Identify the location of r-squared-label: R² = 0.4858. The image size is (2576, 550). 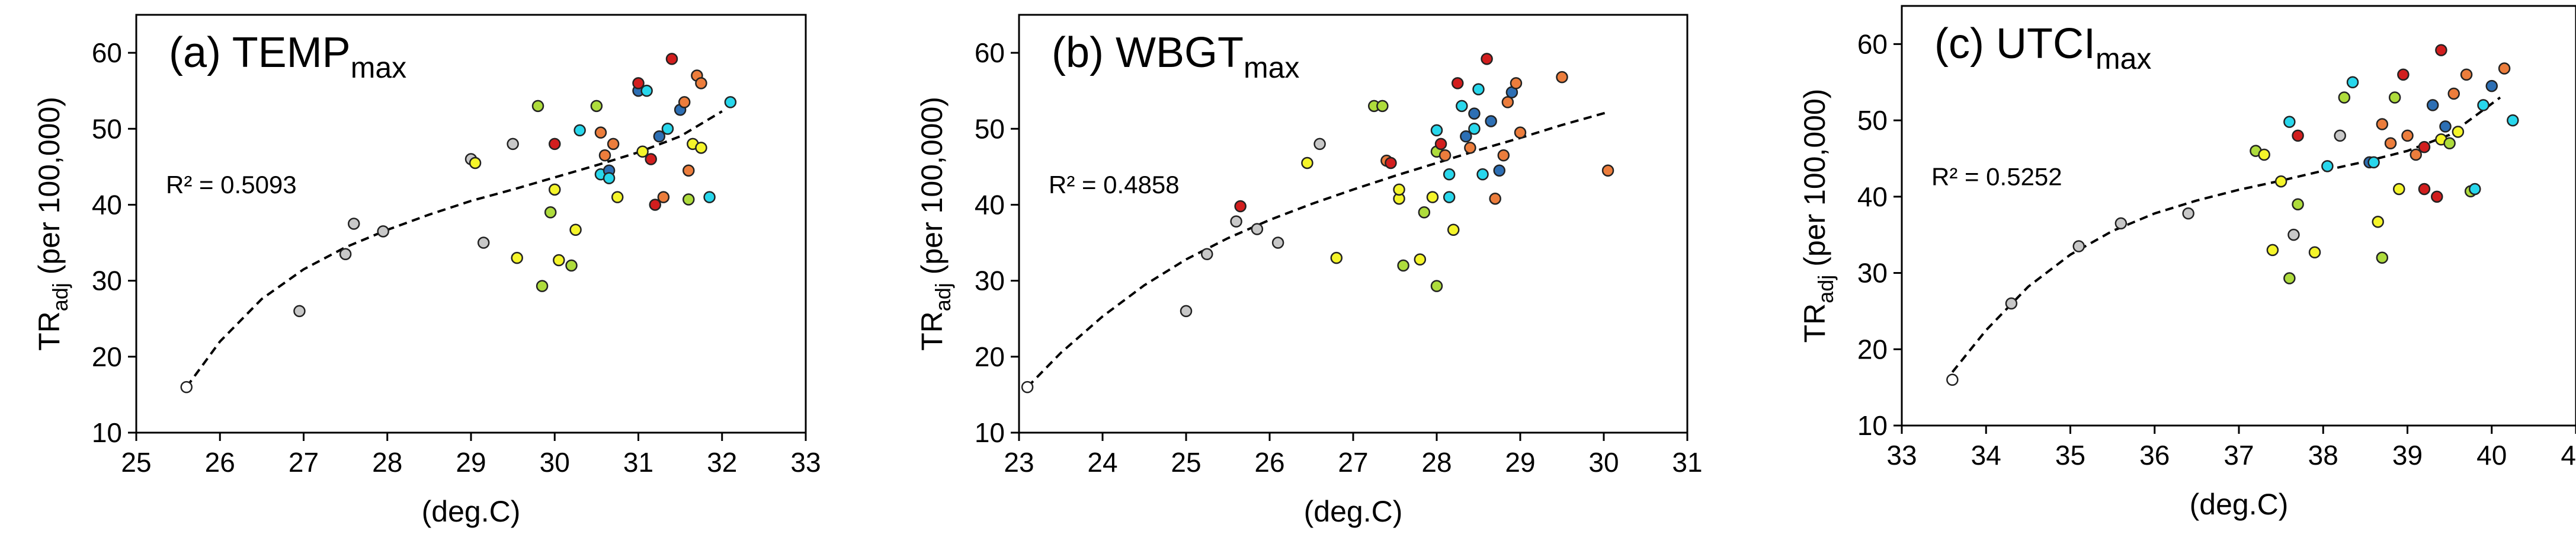
(1114, 185).